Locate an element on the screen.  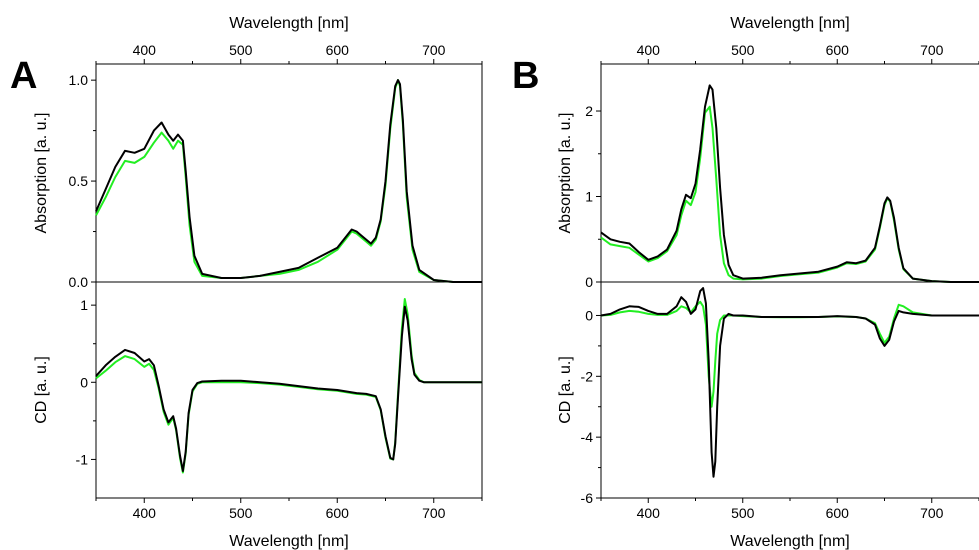
panel-letter-A: A is located at coordinates (23, 76).